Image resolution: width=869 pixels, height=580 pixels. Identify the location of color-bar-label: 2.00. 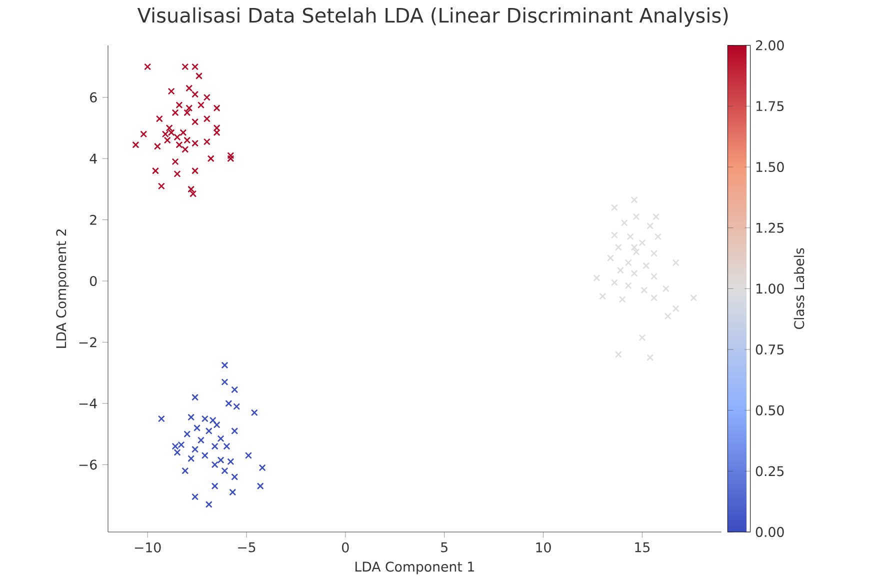
(770, 45).